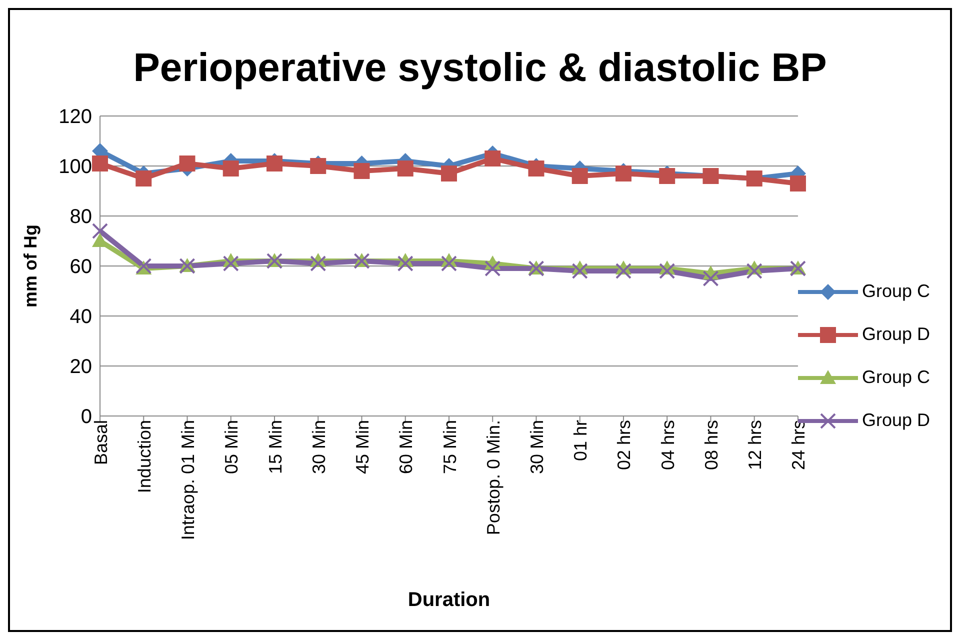  I want to click on y-tick-label: 80, so click(81, 217).